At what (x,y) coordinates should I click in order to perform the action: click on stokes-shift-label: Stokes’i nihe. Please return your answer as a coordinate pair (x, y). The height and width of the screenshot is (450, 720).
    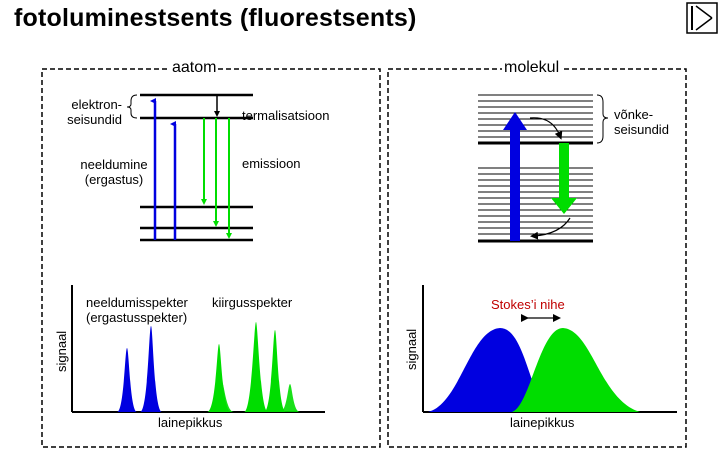
    Looking at the image, I should click on (528, 304).